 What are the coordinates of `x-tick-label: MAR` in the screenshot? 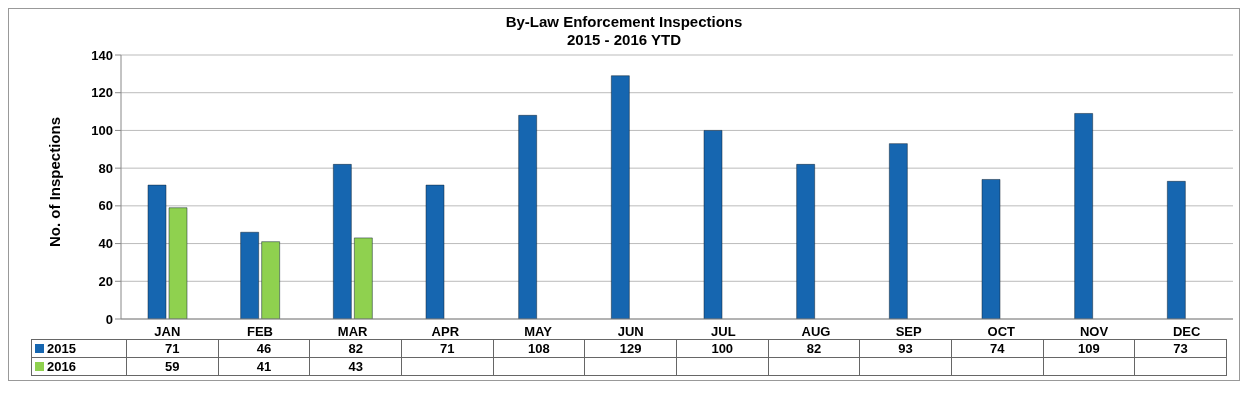 It's located at (353, 332).